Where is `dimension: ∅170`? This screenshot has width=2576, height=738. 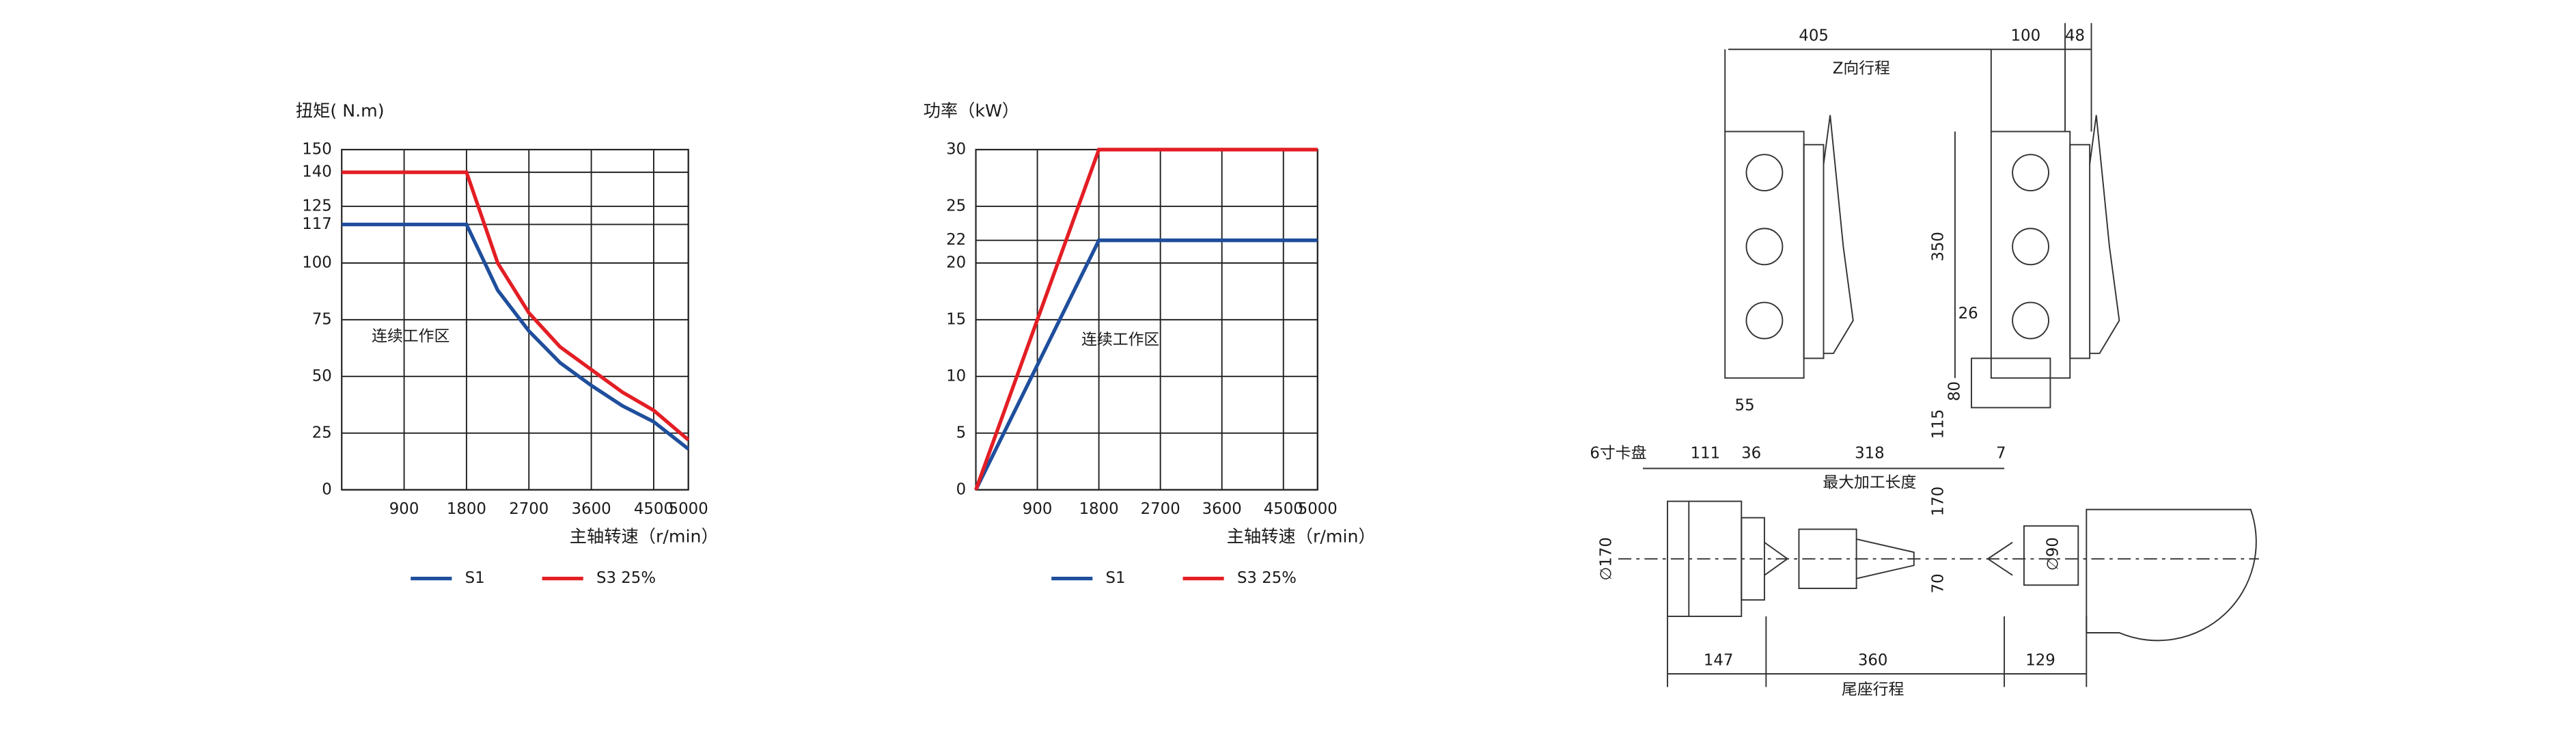
dimension: ∅170 is located at coordinates (1607, 558).